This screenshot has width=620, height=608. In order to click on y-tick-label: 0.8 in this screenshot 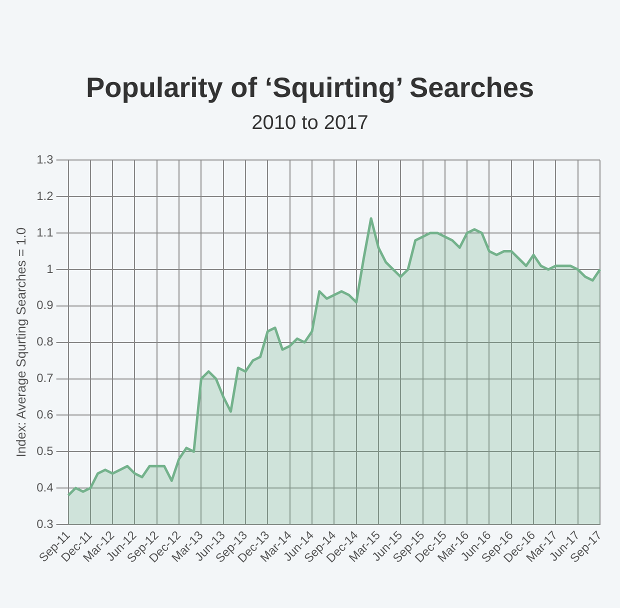, I will do `click(45, 341)`.